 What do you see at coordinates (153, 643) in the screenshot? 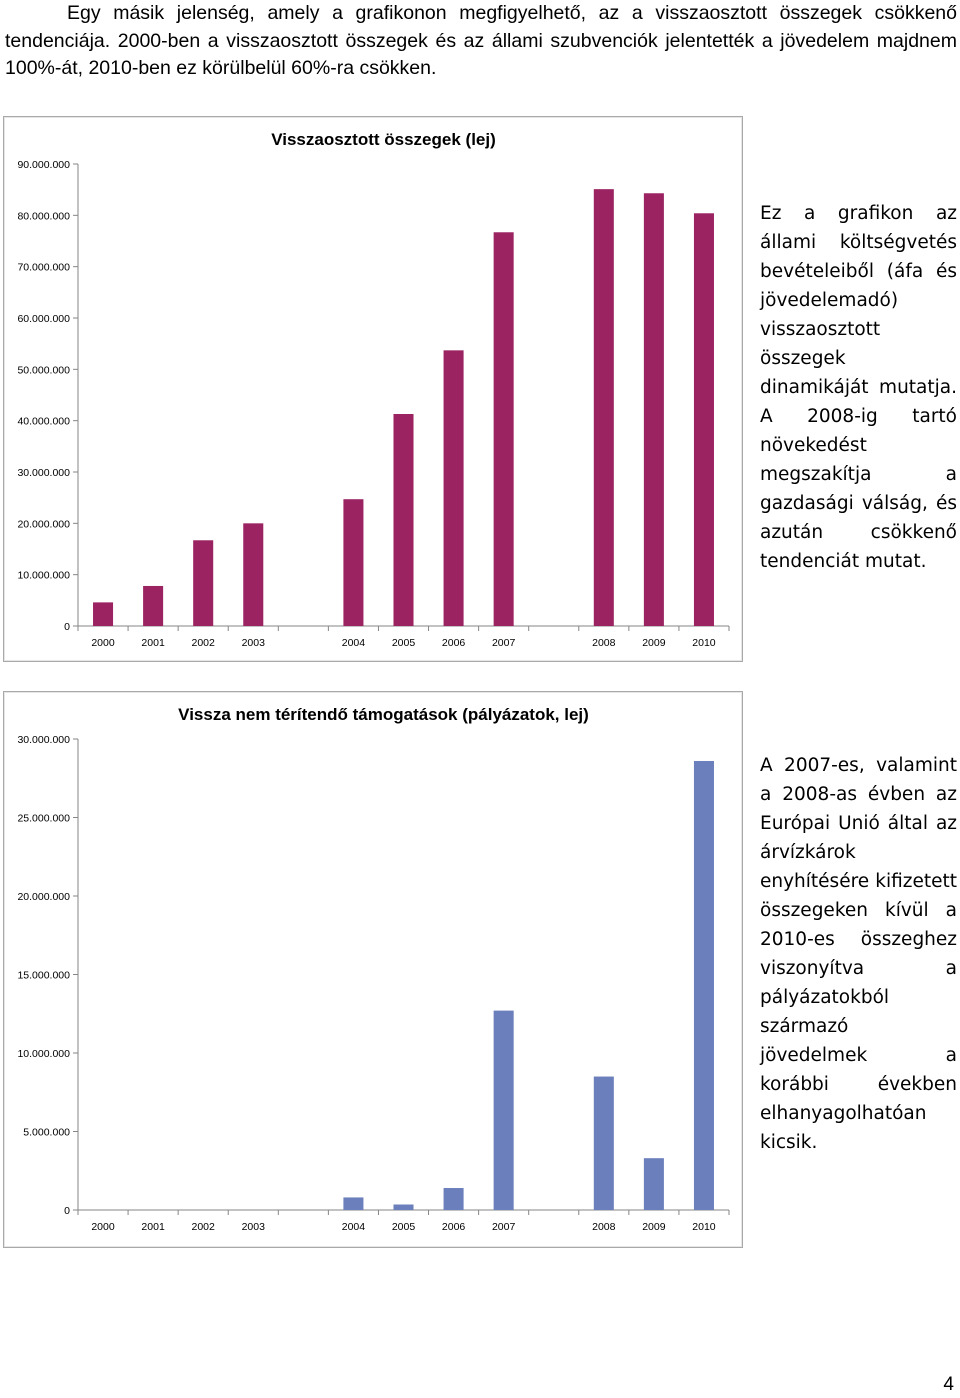
I see `chart1-xtick-label: 2001` at bounding box center [153, 643].